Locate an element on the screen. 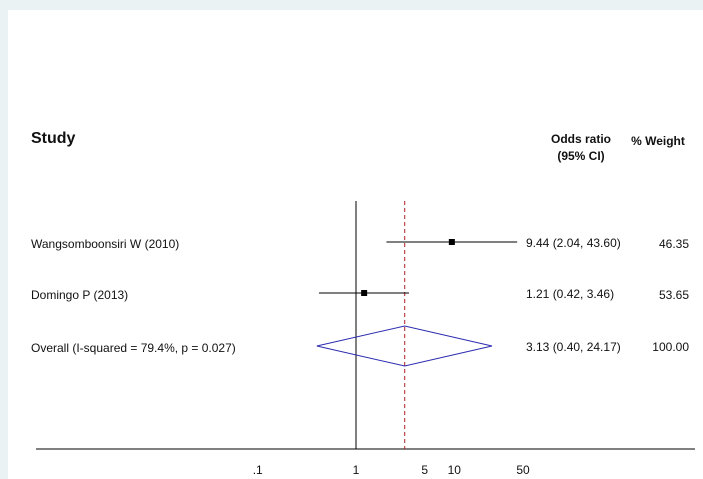 Image resolution: width=703 pixels, height=479 pixels. x-tick-label-50: 50 is located at coordinates (523, 470).